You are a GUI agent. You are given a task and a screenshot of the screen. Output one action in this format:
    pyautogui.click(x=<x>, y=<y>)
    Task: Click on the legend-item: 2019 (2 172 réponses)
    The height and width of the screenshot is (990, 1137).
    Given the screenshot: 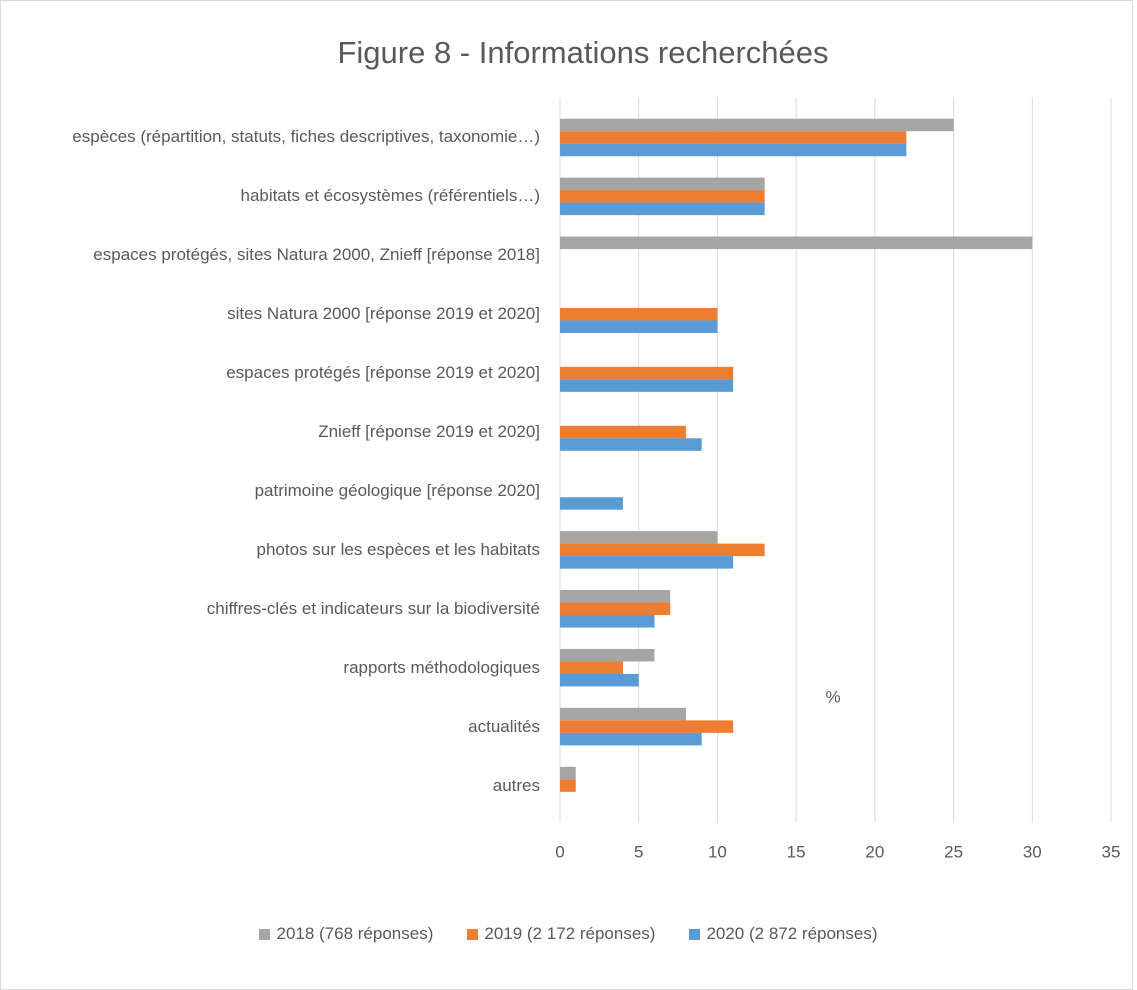 What is the action you would take?
    pyautogui.click(x=561, y=934)
    